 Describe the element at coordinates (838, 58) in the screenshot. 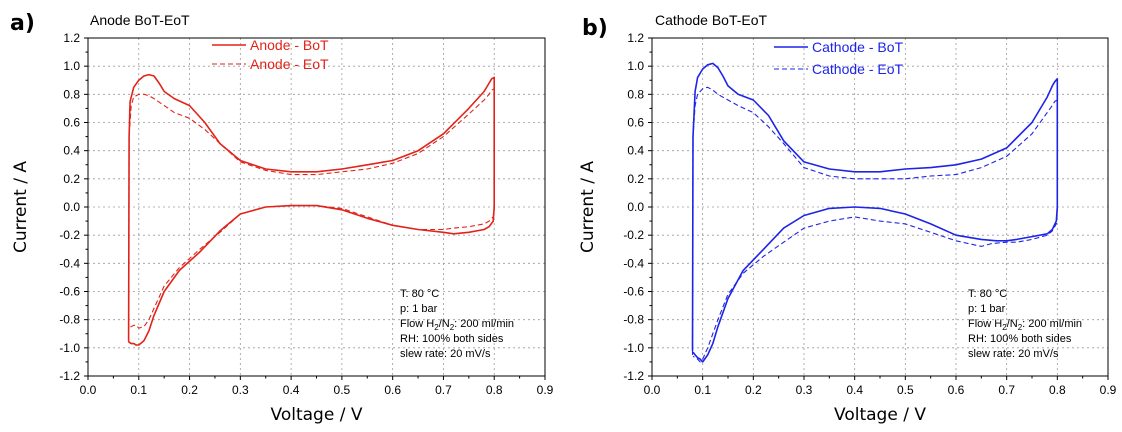

I see `legend: Cathode - BoT Cathode - EoT` at that location.